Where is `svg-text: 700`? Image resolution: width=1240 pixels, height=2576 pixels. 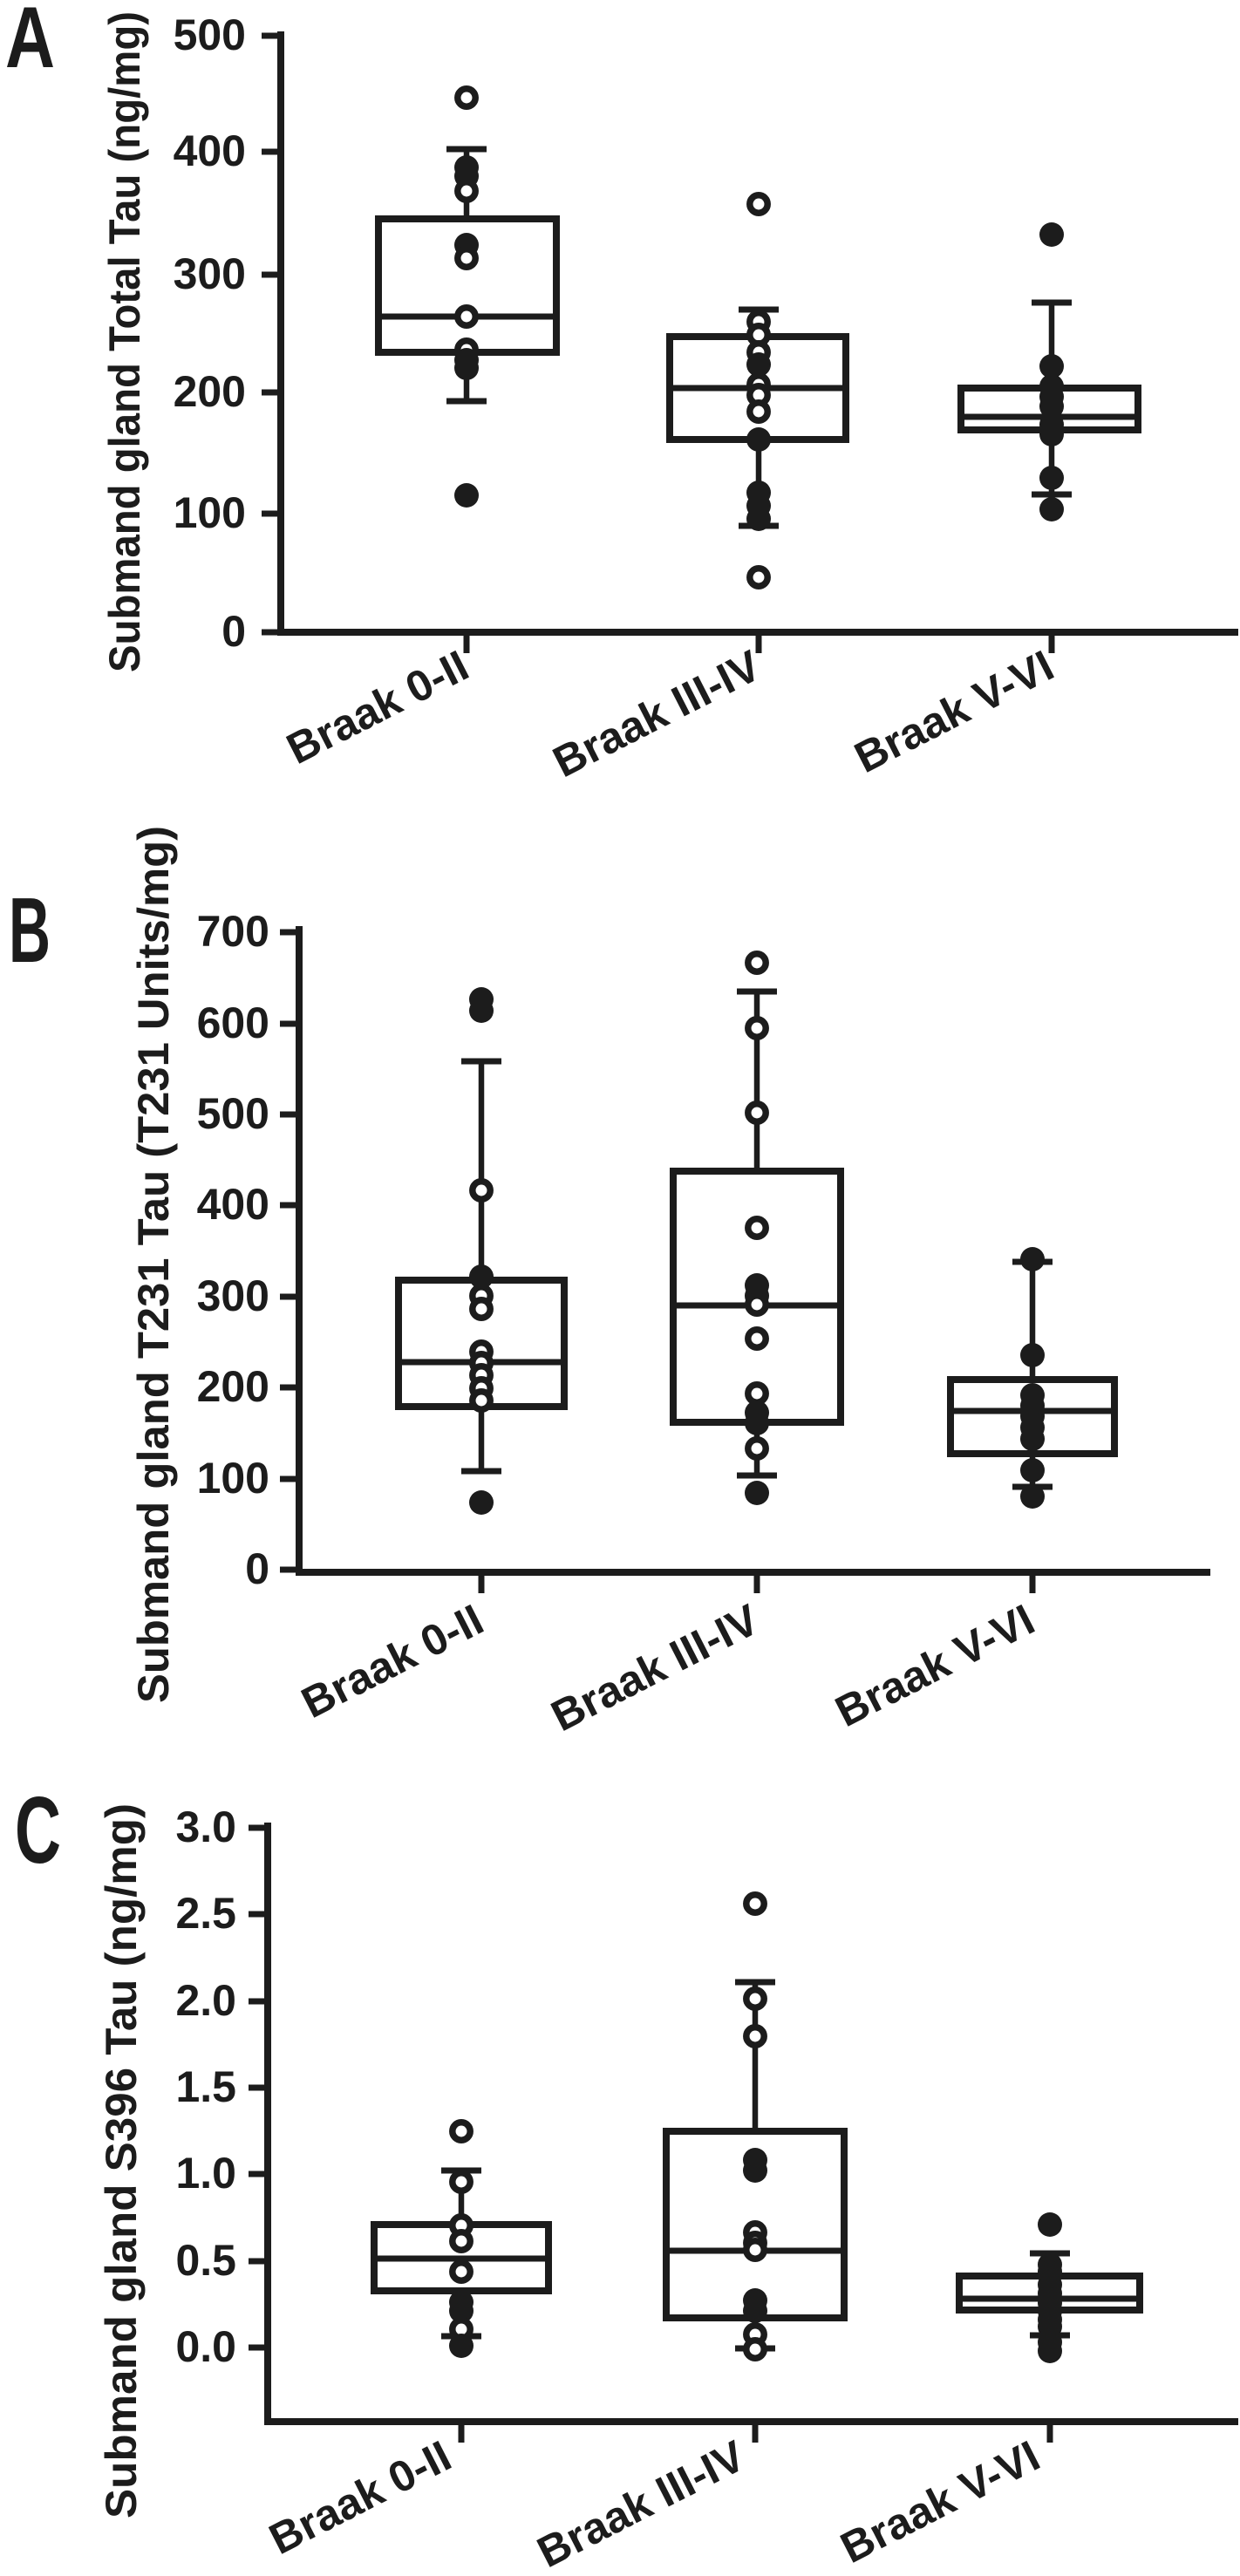 svg-text: 700 is located at coordinates (233, 931).